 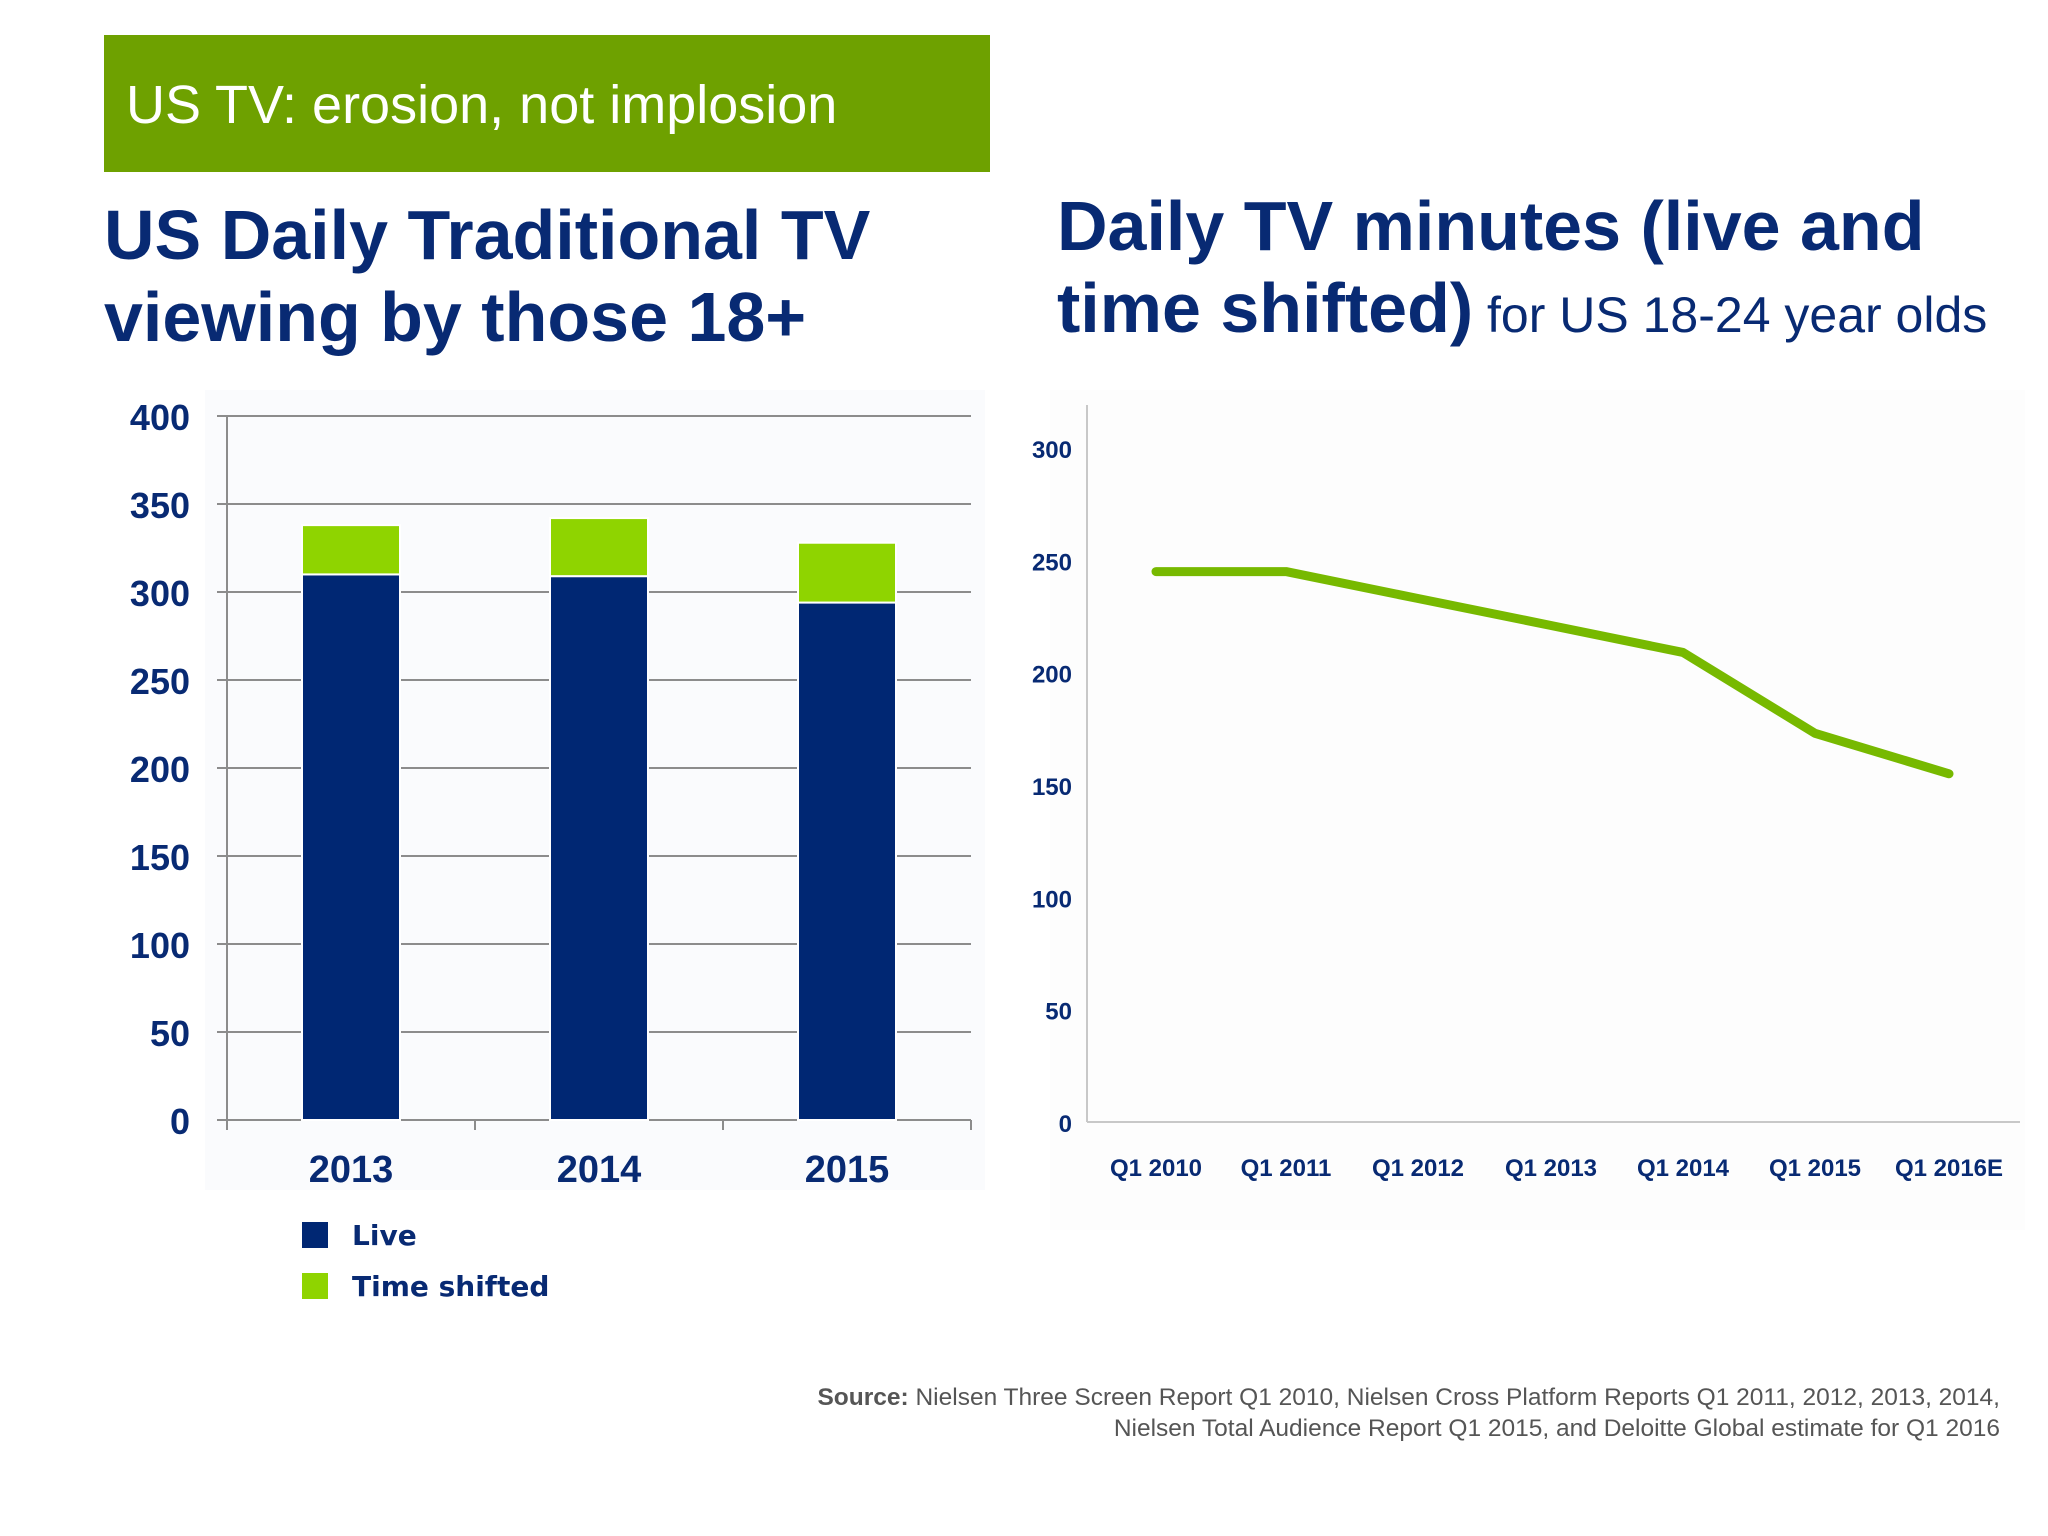 What do you see at coordinates (1551, 1168) in the screenshot?
I see `line-x-tick-label: Q1 2013` at bounding box center [1551, 1168].